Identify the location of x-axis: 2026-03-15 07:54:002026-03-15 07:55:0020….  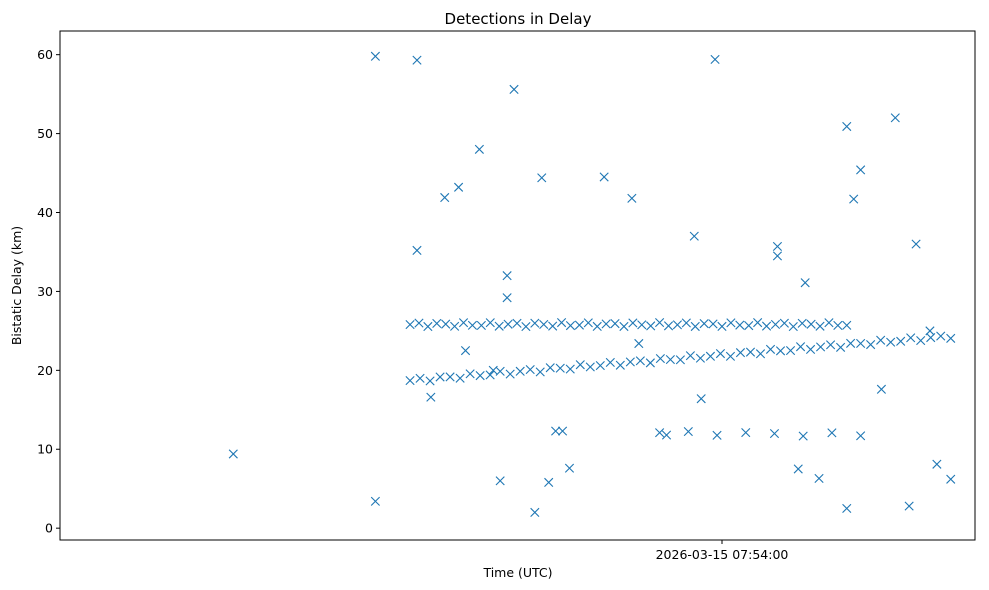
(722, 551).